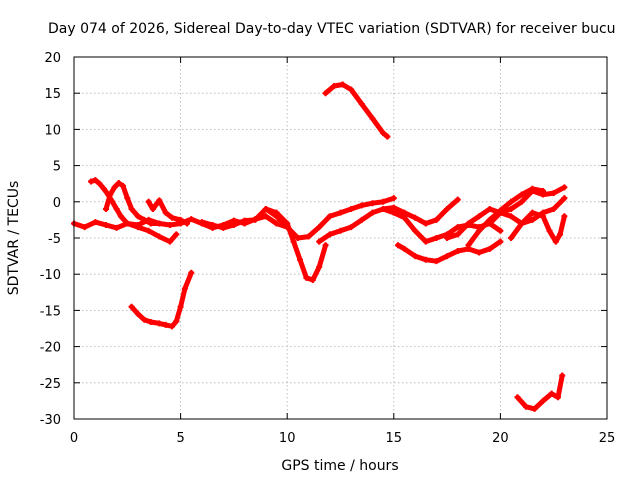  I want to click on series-line-sat-f, so click(264, 244).